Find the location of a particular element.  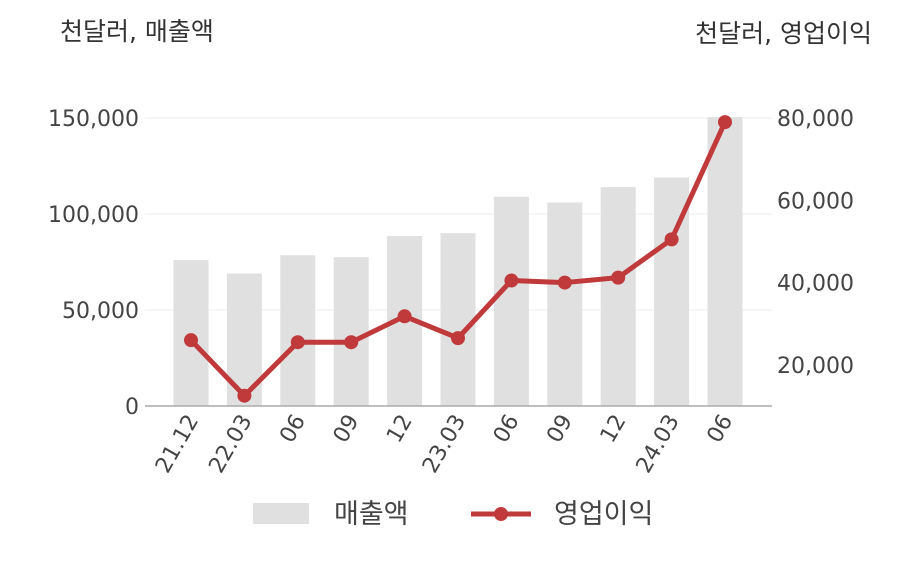

left-tick-label-3: 150,000 is located at coordinates (93, 119).